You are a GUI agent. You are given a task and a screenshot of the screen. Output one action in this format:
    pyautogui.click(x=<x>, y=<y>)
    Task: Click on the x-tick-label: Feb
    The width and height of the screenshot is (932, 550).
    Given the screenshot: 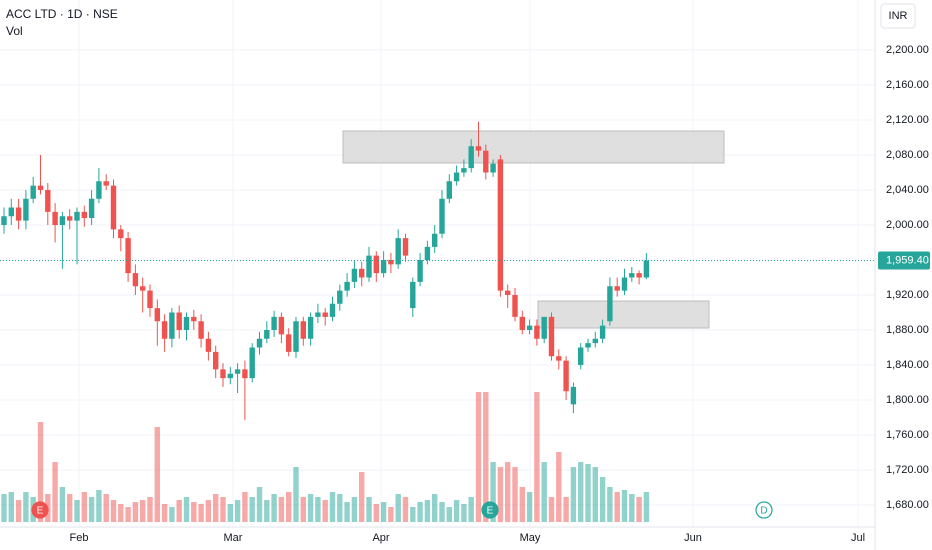 What is the action you would take?
    pyautogui.click(x=79, y=538)
    